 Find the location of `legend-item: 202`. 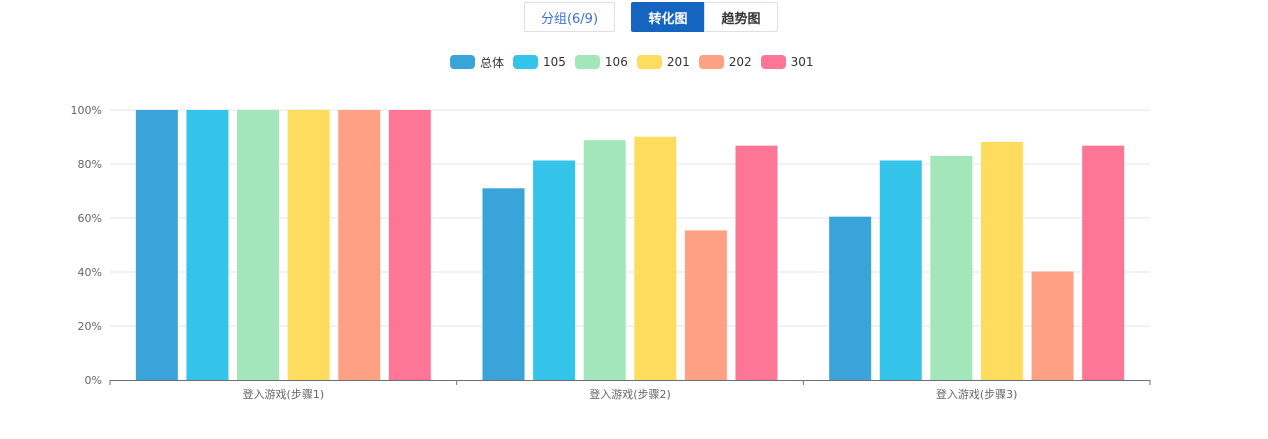

legend-item: 202 is located at coordinates (725, 62).